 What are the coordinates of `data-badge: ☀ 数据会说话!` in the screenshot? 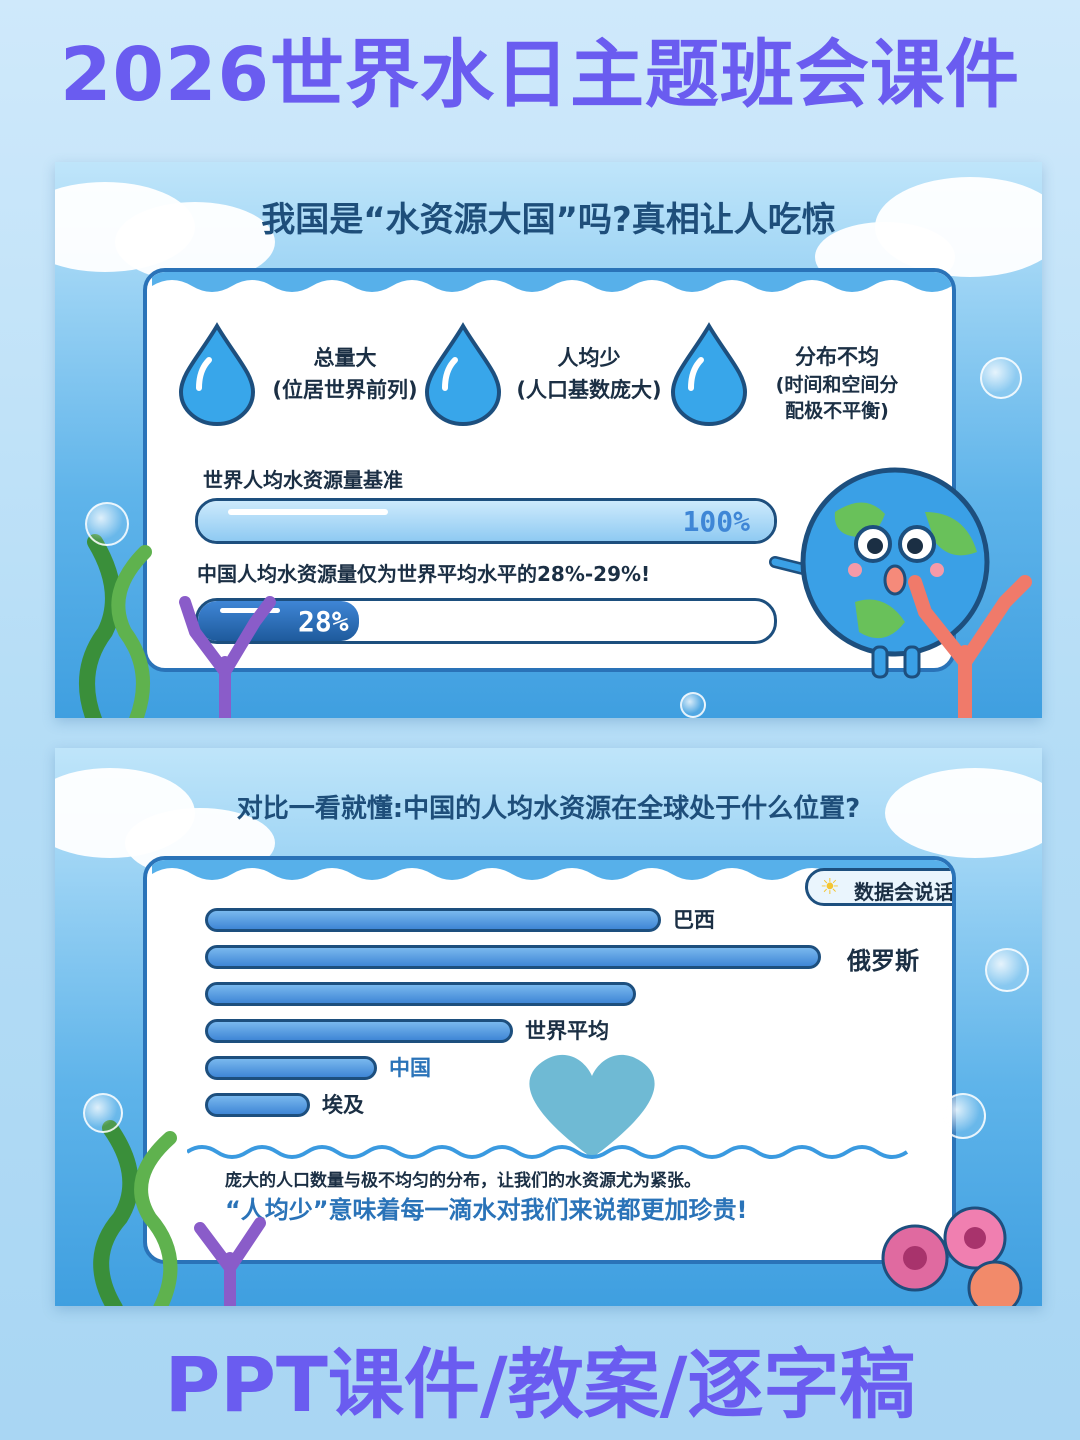 It's located at (880, 887).